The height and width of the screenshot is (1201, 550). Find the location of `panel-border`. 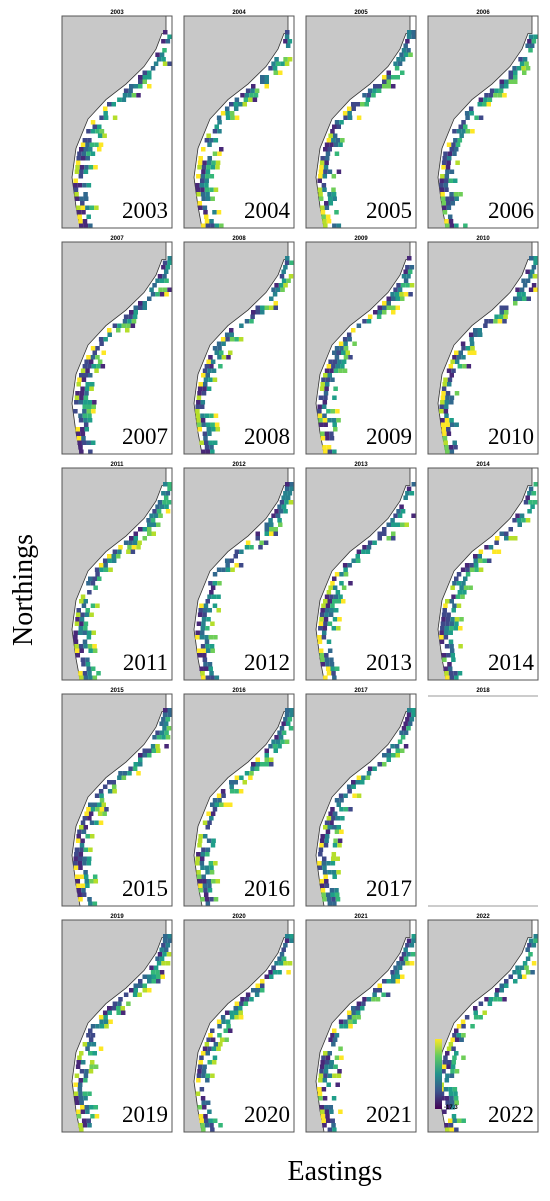

panel-border is located at coordinates (239, 800).